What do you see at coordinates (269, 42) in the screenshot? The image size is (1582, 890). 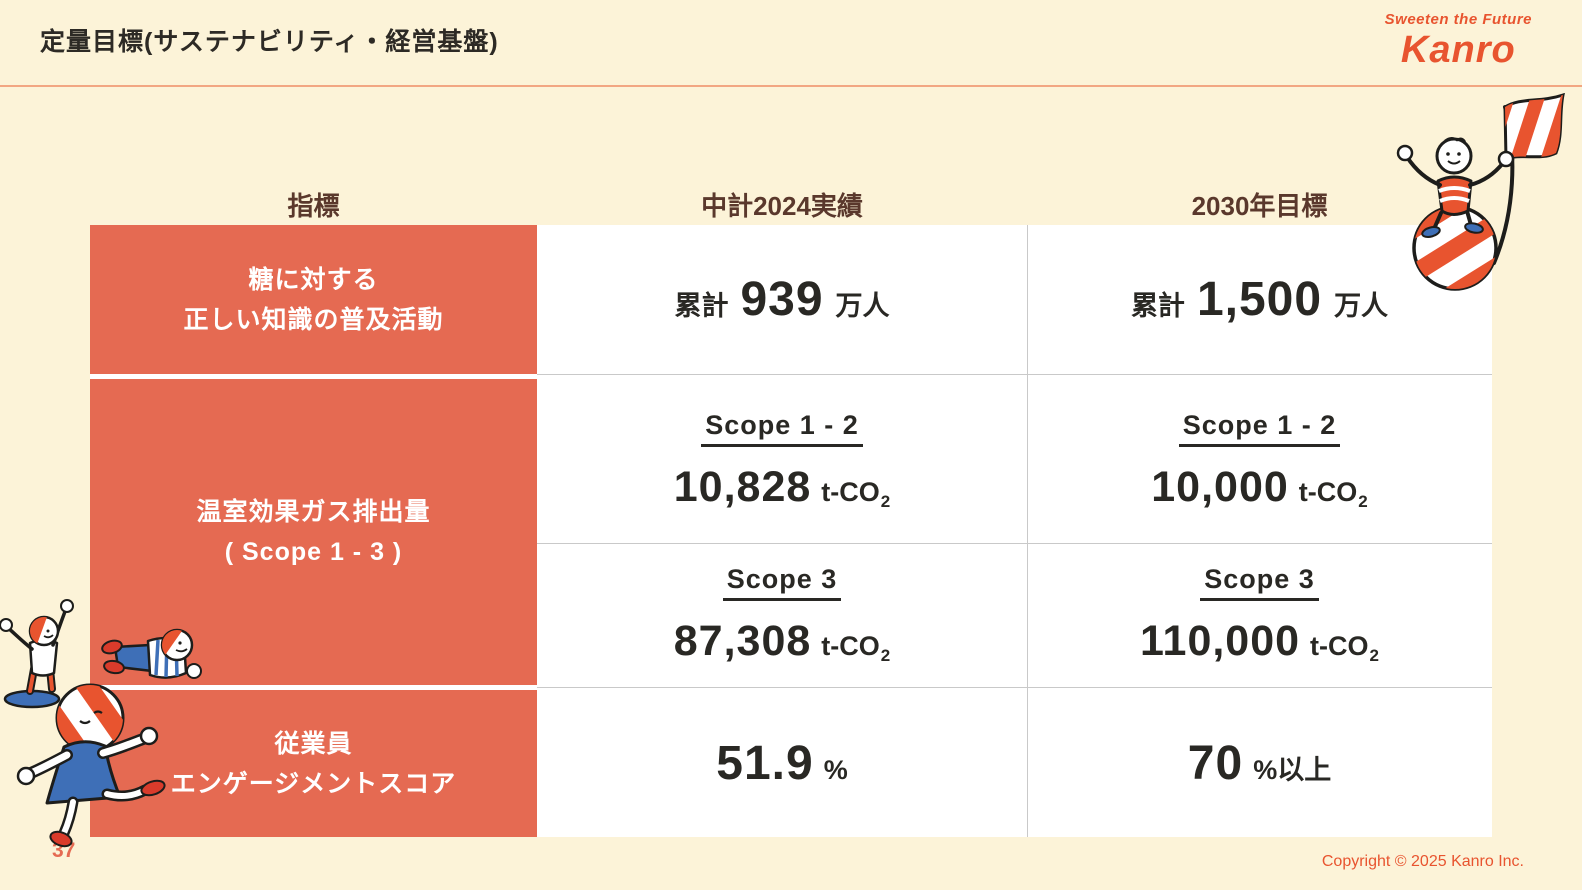 I see `page-title: 定量目標(サステナビリティ・経営基盤)` at bounding box center [269, 42].